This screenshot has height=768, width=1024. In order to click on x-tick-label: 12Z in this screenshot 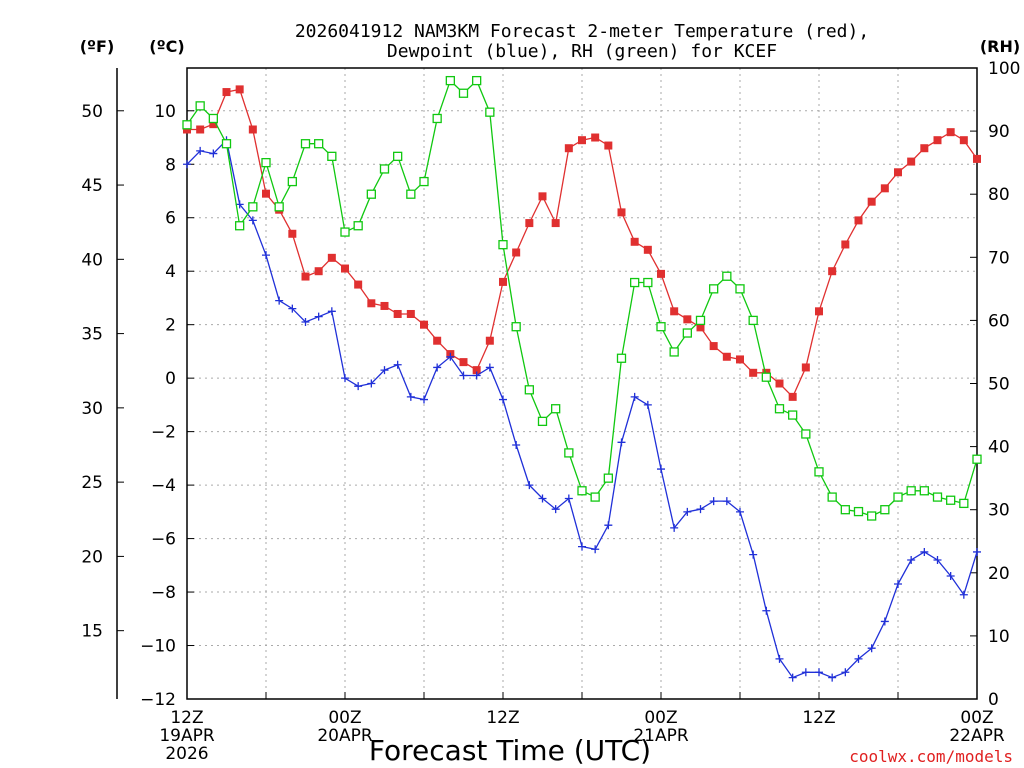, I will do `click(502, 718)`.